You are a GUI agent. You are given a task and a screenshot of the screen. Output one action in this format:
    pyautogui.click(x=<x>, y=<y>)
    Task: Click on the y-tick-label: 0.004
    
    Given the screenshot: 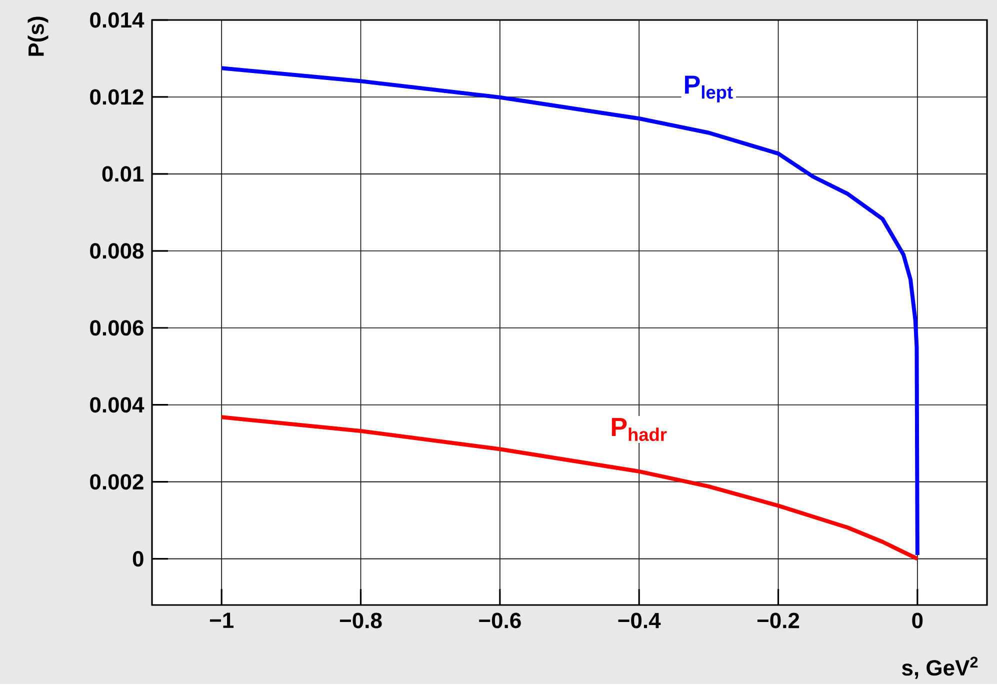 What is the action you would take?
    pyautogui.click(x=117, y=405)
    